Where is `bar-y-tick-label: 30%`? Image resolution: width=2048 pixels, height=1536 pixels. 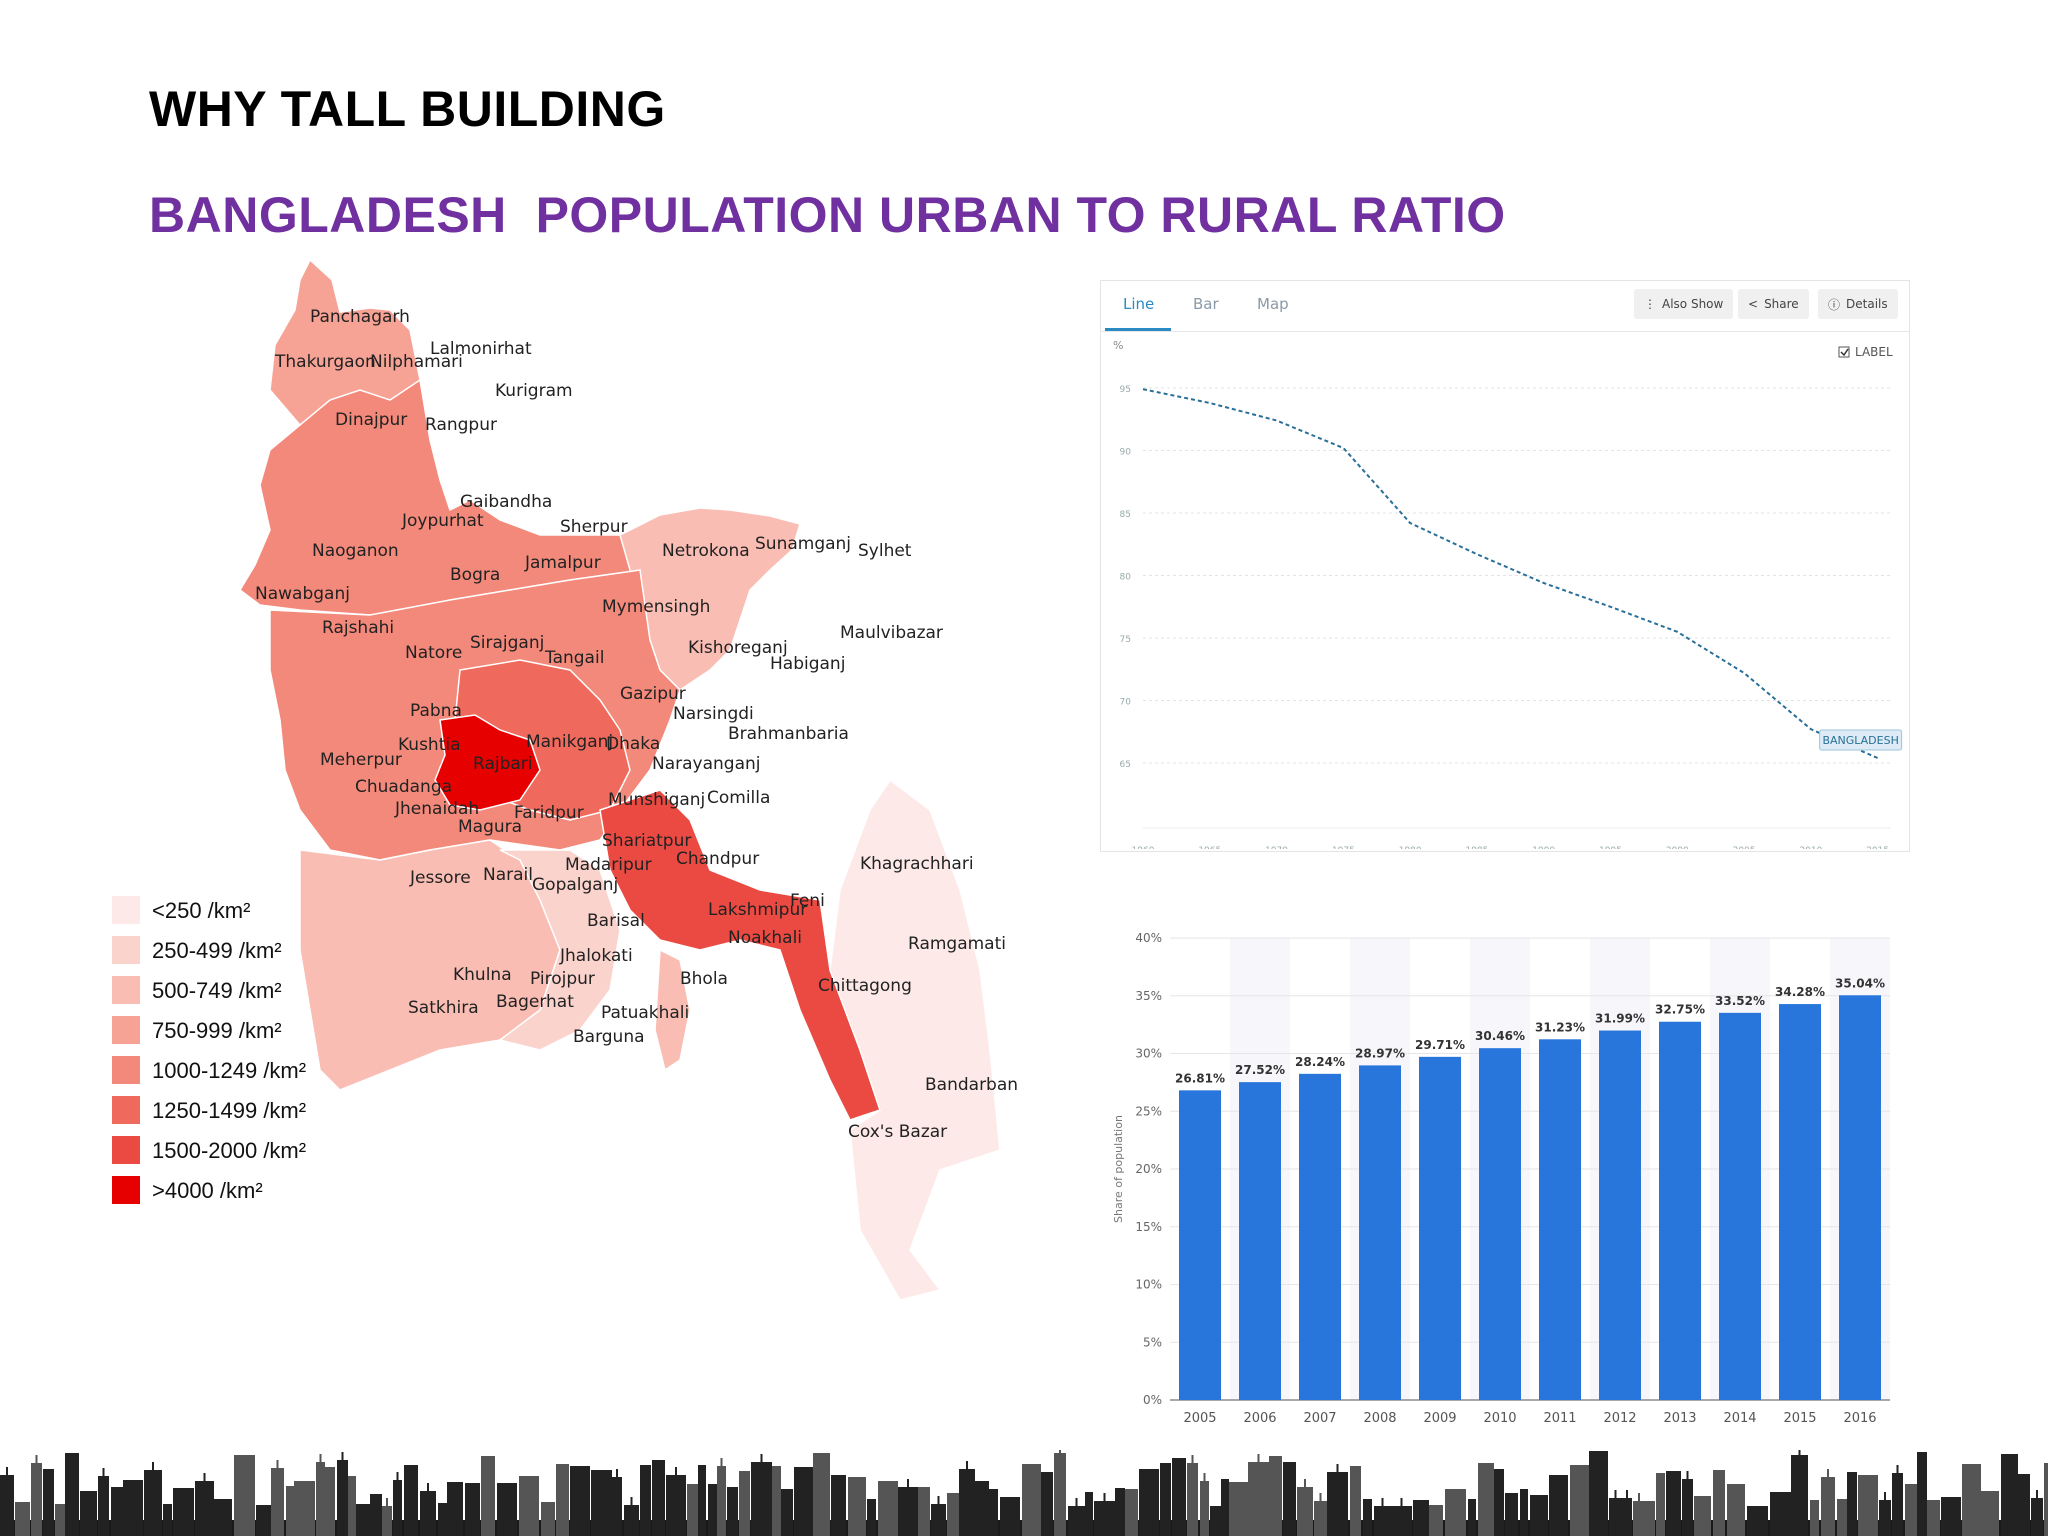 bar-y-tick-label: 30% is located at coordinates (1148, 1054).